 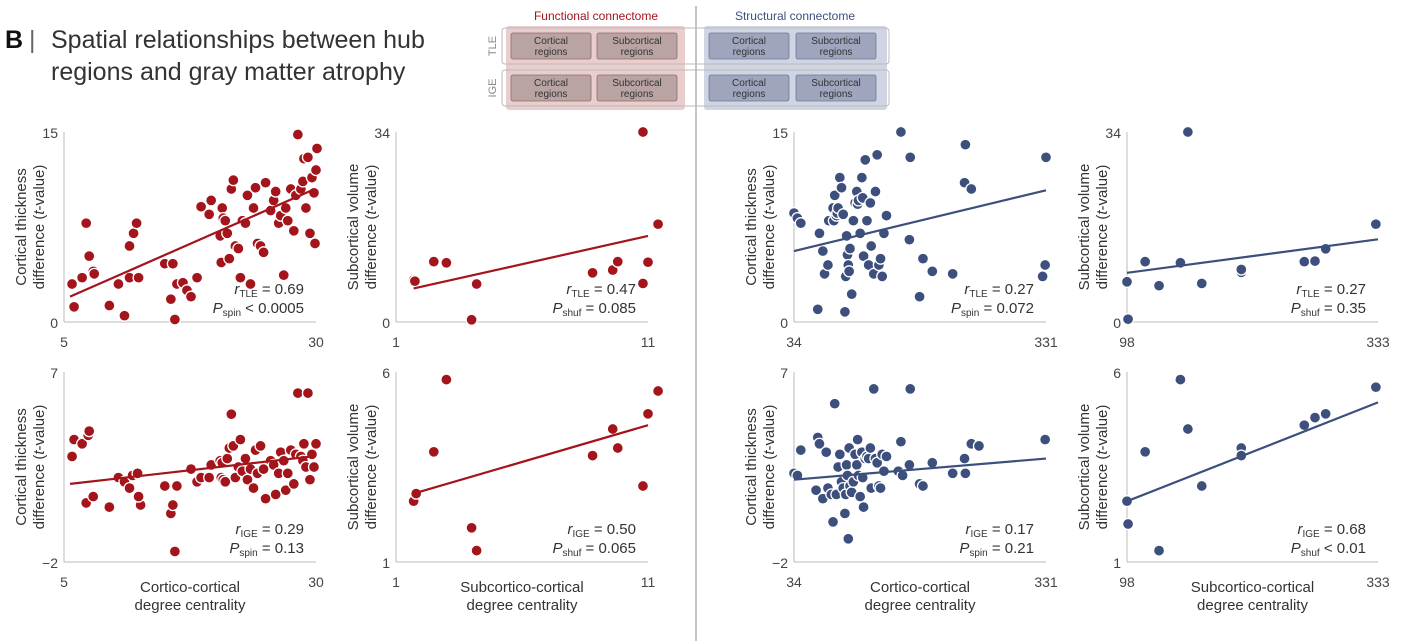 I want to click on x-tick-label-max: 333, so click(x=1378, y=582).